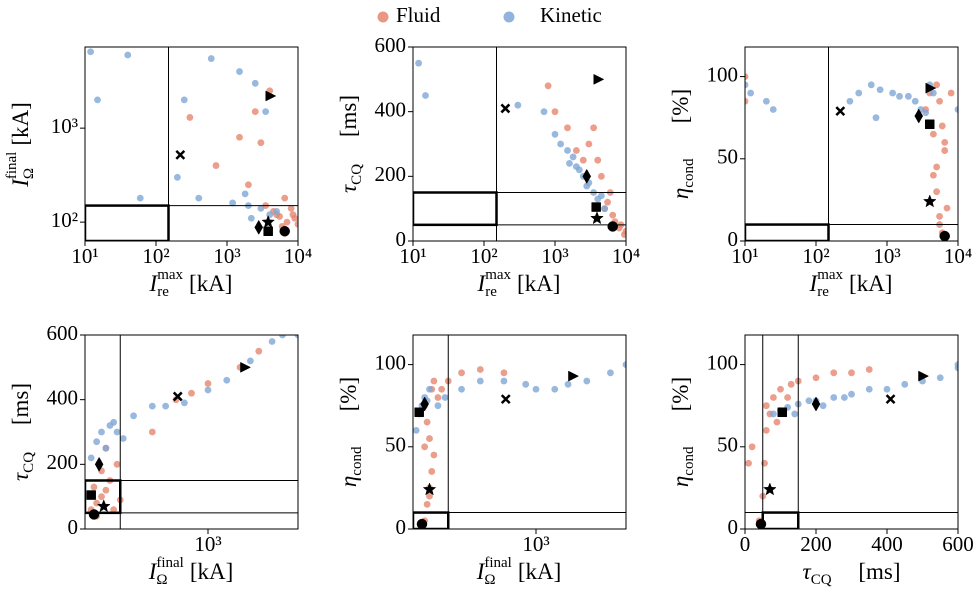 This screenshot has width=979, height=598. I want to click on x-axis-label: IΩfinal [kA], so click(191, 571).